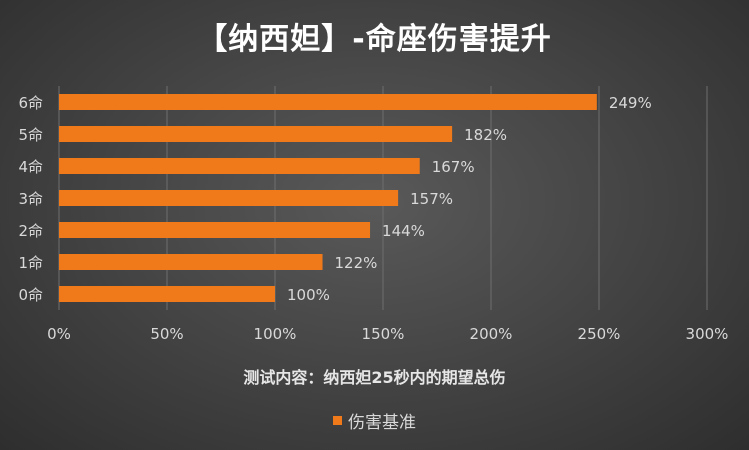  I want to click on x-tick-label: 250%, so click(599, 334).